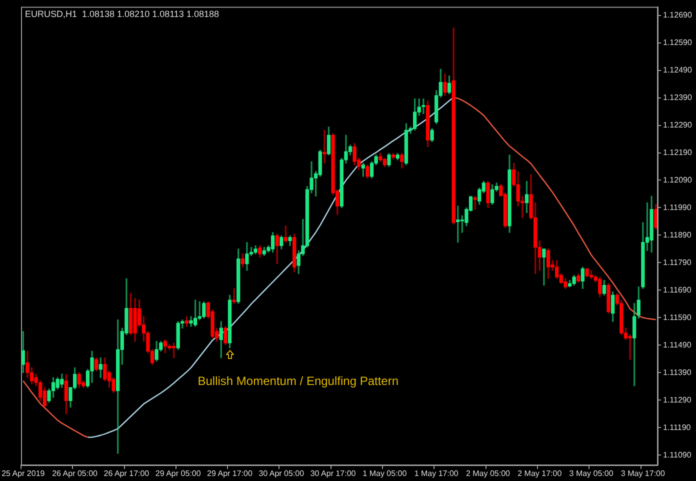 The image size is (696, 481). What do you see at coordinates (677, 179) in the screenshot?
I see `y-tick-label: 1.12090` at bounding box center [677, 179].